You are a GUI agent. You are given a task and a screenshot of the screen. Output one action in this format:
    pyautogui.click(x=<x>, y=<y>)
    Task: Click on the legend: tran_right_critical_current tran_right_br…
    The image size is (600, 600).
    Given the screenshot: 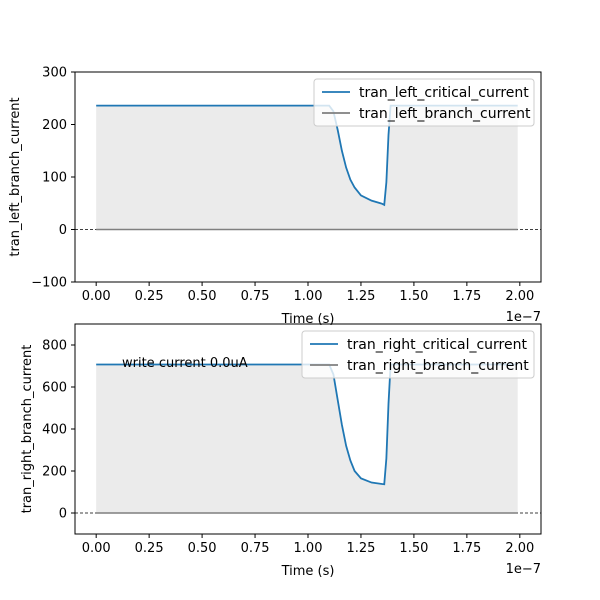 What is the action you would take?
    pyautogui.click(x=418, y=354)
    